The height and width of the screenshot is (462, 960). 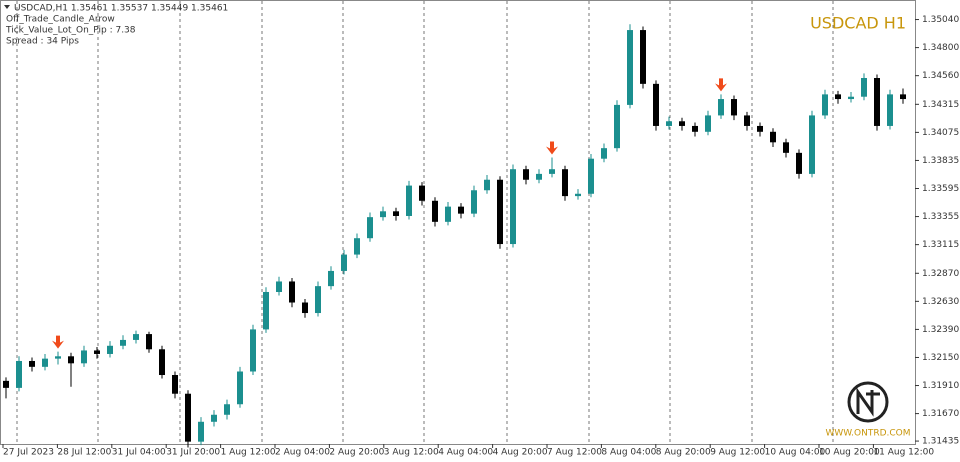 I want to click on logo-mark, so click(x=868, y=402).